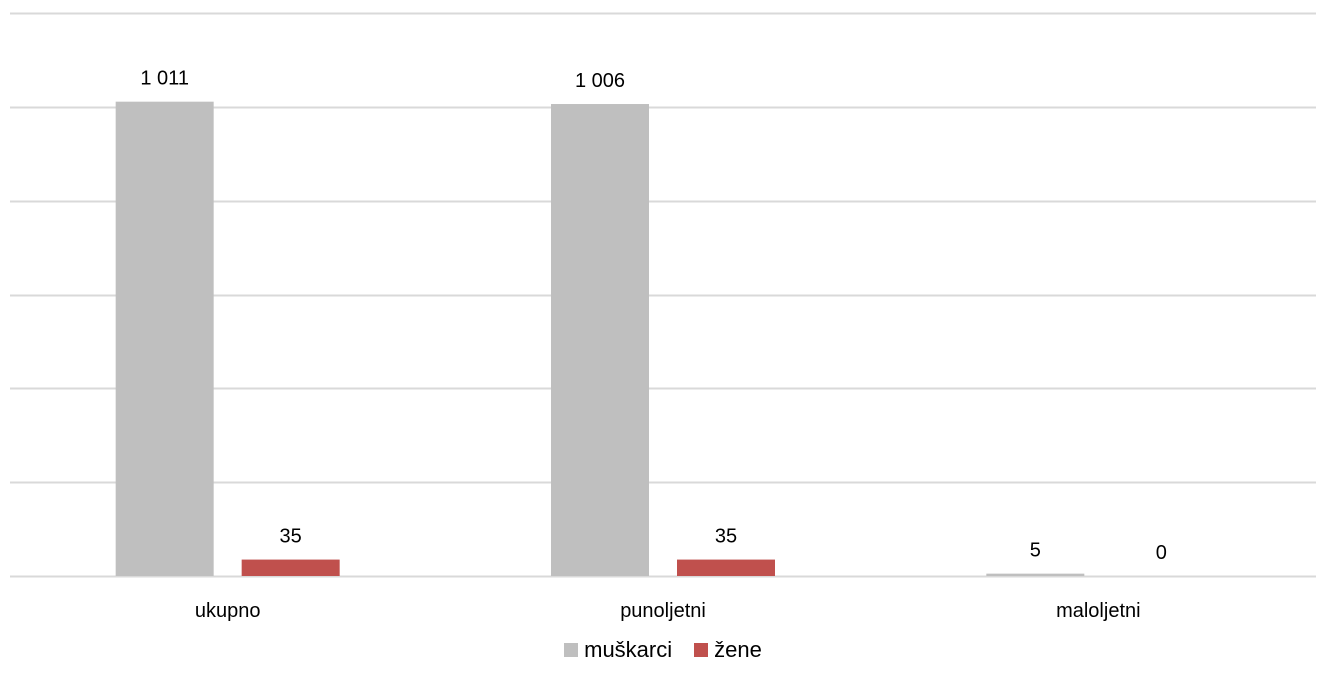 The width and height of the screenshot is (1326, 677). What do you see at coordinates (164, 339) in the screenshot?
I see `bar-muškarci-ukupno` at bounding box center [164, 339].